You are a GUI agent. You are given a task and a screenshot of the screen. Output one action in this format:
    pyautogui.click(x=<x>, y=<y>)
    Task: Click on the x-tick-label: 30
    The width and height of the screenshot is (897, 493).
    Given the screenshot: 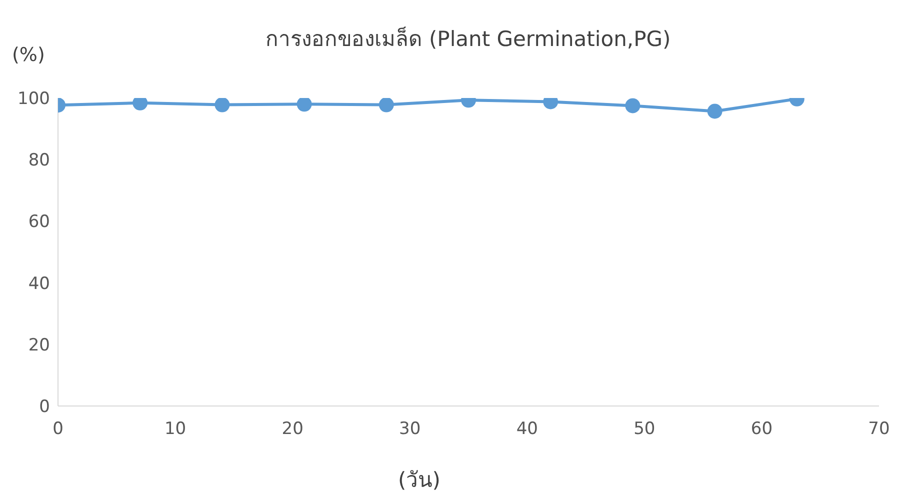 What is the action you would take?
    pyautogui.click(x=410, y=429)
    